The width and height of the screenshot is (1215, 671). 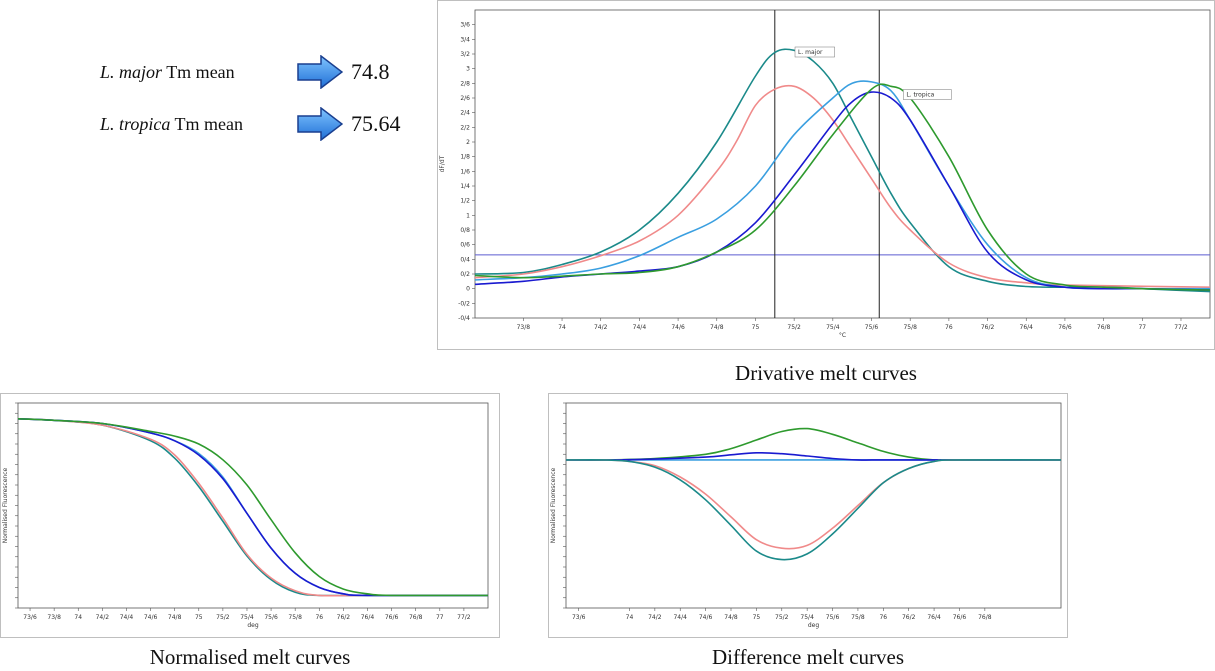 I want to click on tm-mean-text: Tm mean, so click(x=198, y=71).